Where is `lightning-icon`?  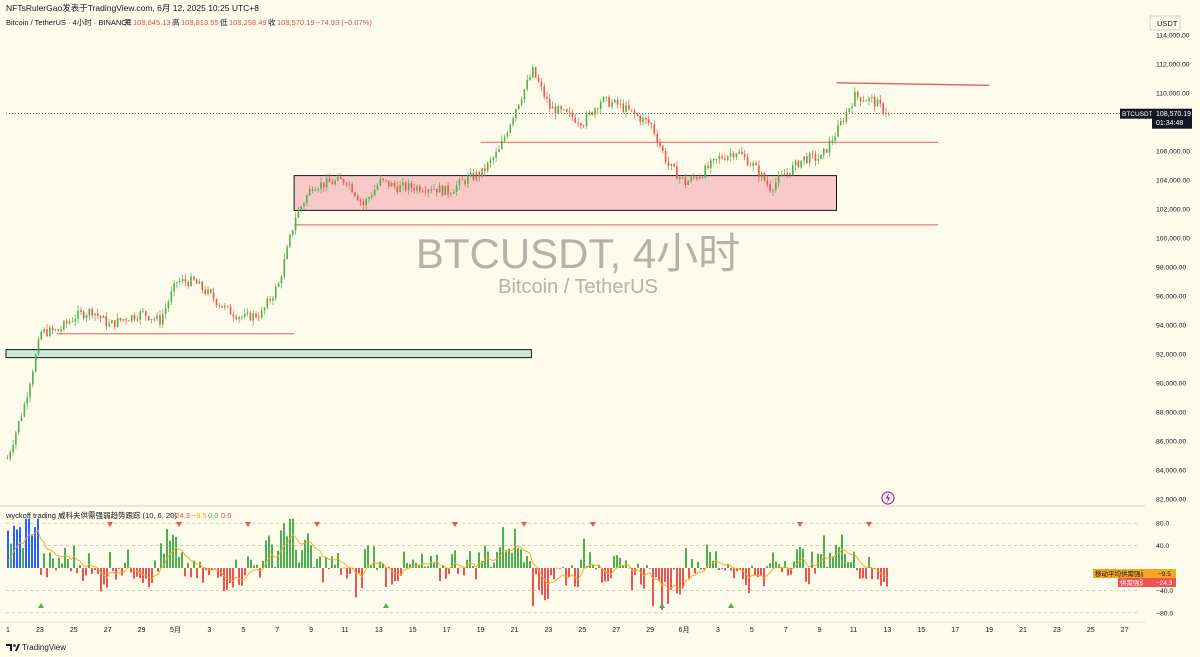
lightning-icon is located at coordinates (888, 498).